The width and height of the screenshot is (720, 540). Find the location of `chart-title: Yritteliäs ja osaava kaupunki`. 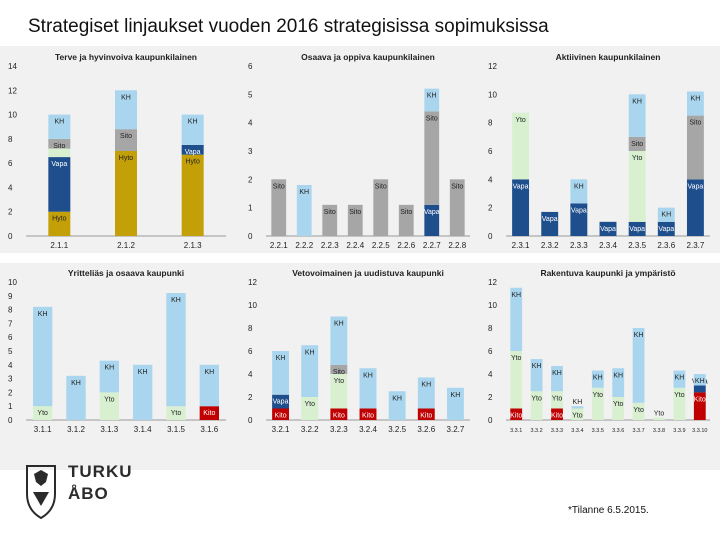

chart-title: Yritteliäs ja osaava kaupunki is located at coordinates (126, 273).